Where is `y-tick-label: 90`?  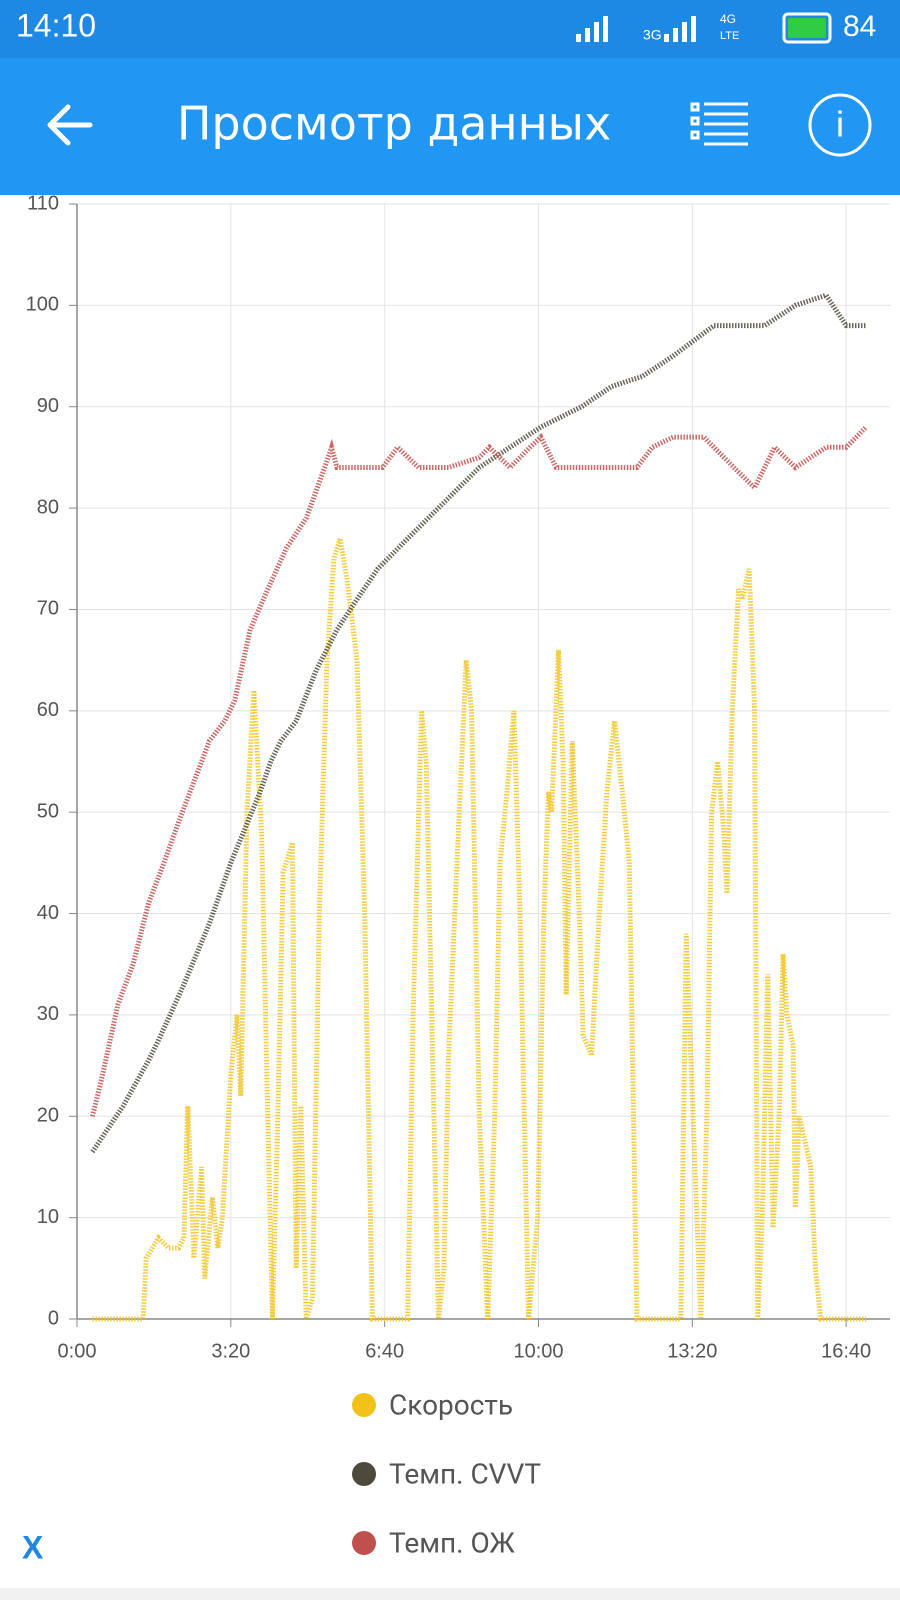 y-tick-label: 90 is located at coordinates (48, 406).